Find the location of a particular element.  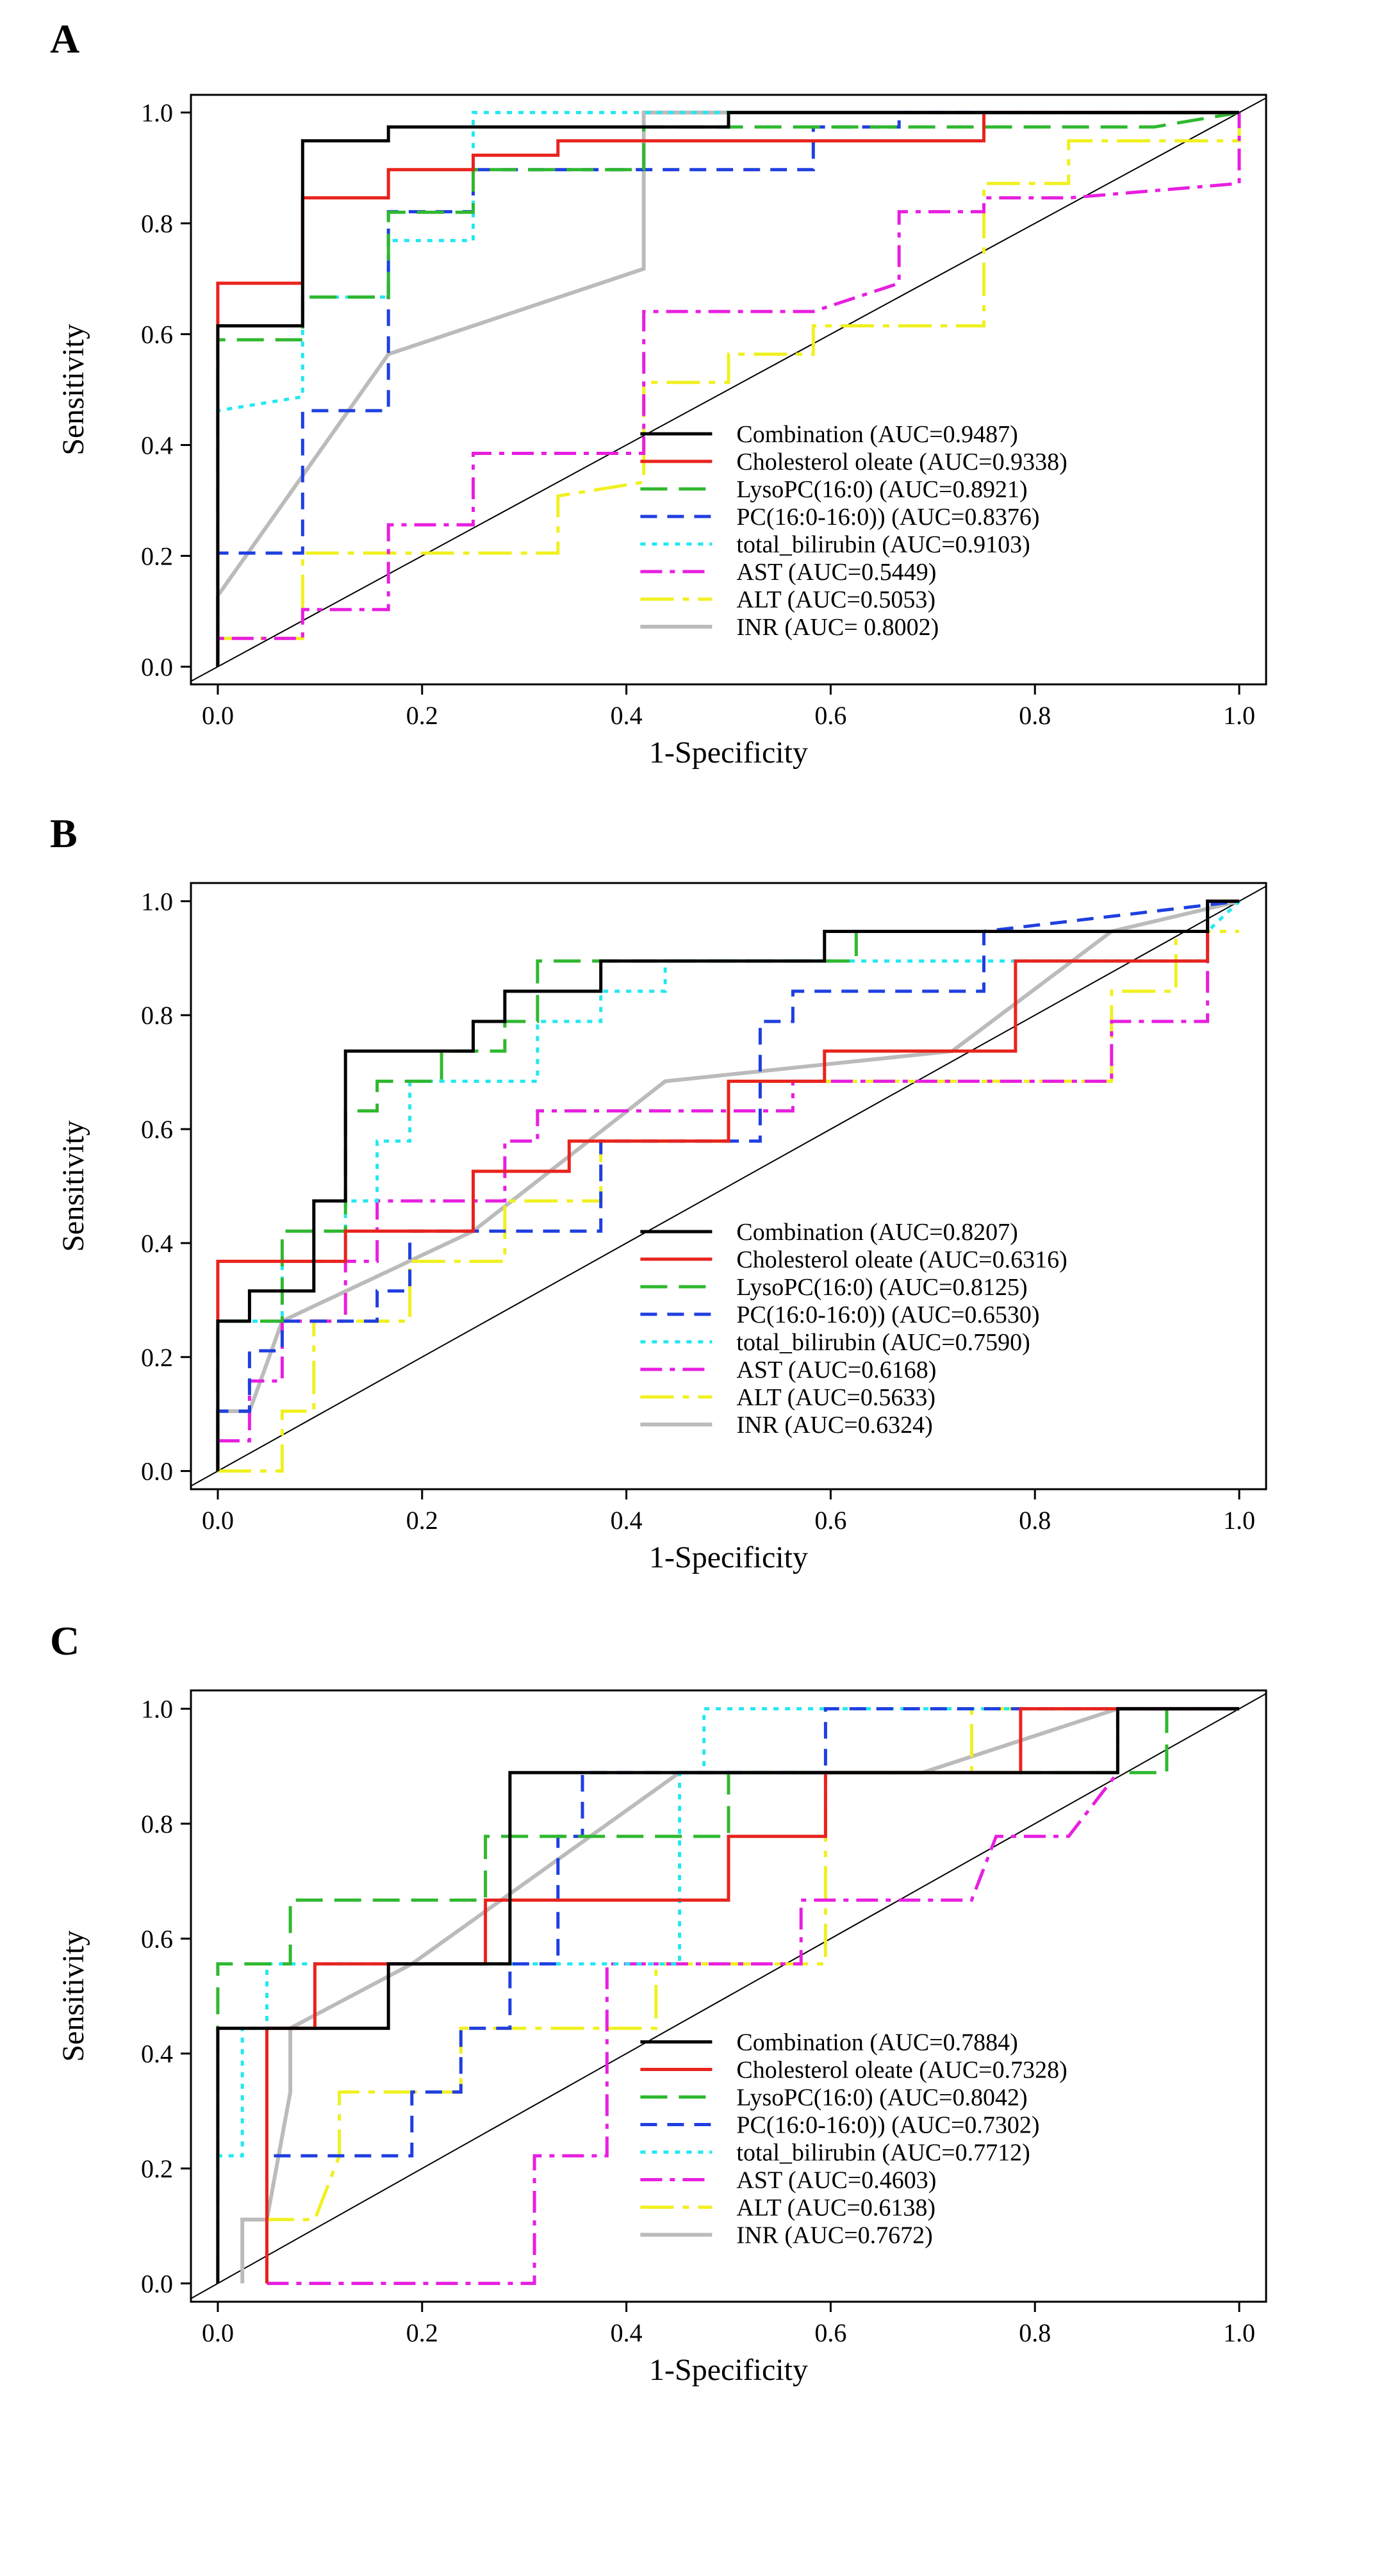

legend-entry: ALT (AUC=0.6138) is located at coordinates (835, 2208).